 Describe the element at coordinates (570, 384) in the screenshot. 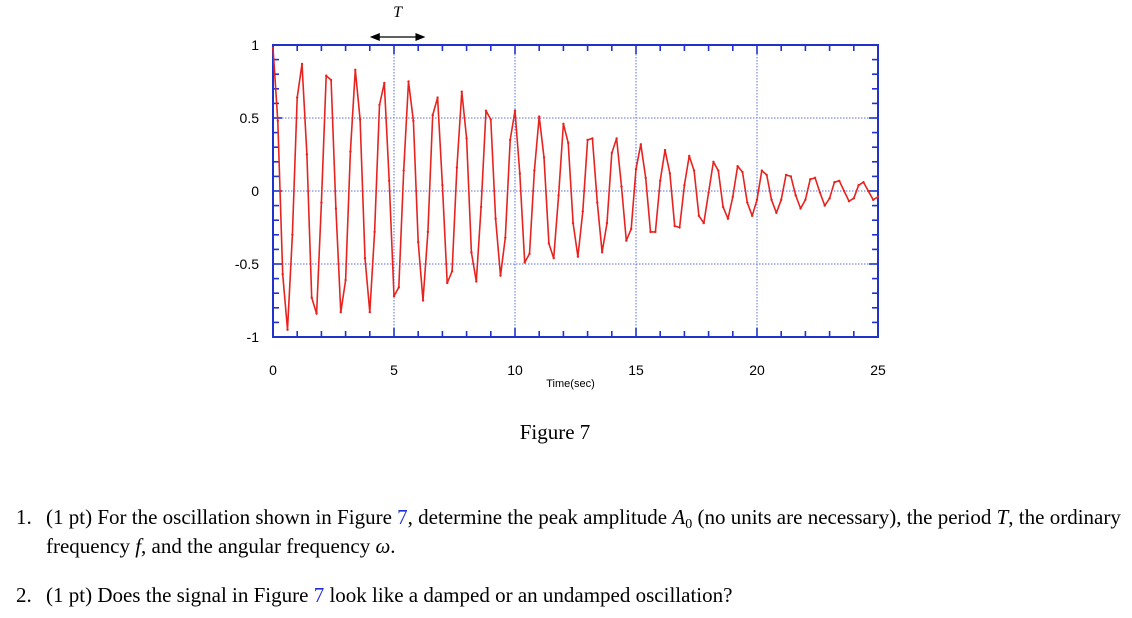

I see `x-axis-title: Time(sec)` at that location.